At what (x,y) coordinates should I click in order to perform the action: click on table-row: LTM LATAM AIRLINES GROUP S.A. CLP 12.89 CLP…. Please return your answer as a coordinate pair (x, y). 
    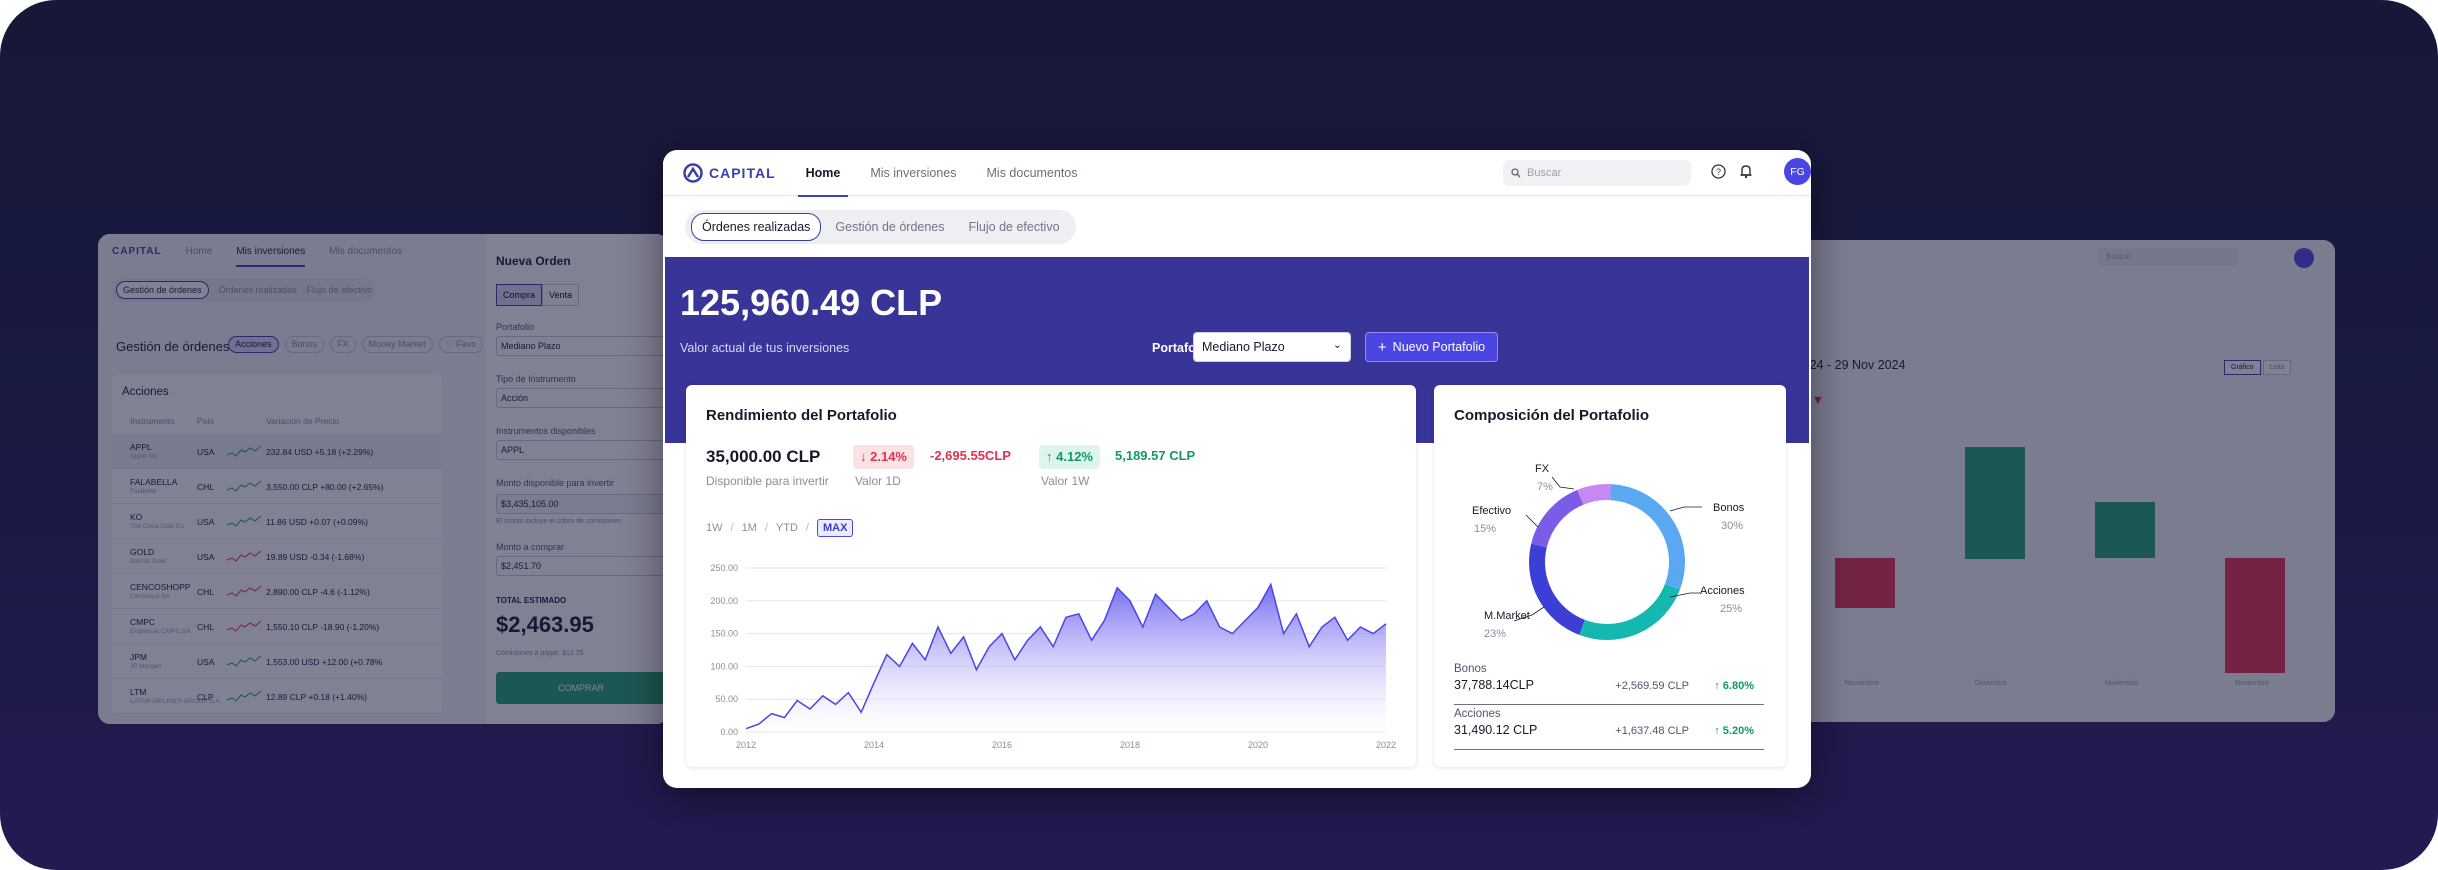
    Looking at the image, I should click on (277, 696).